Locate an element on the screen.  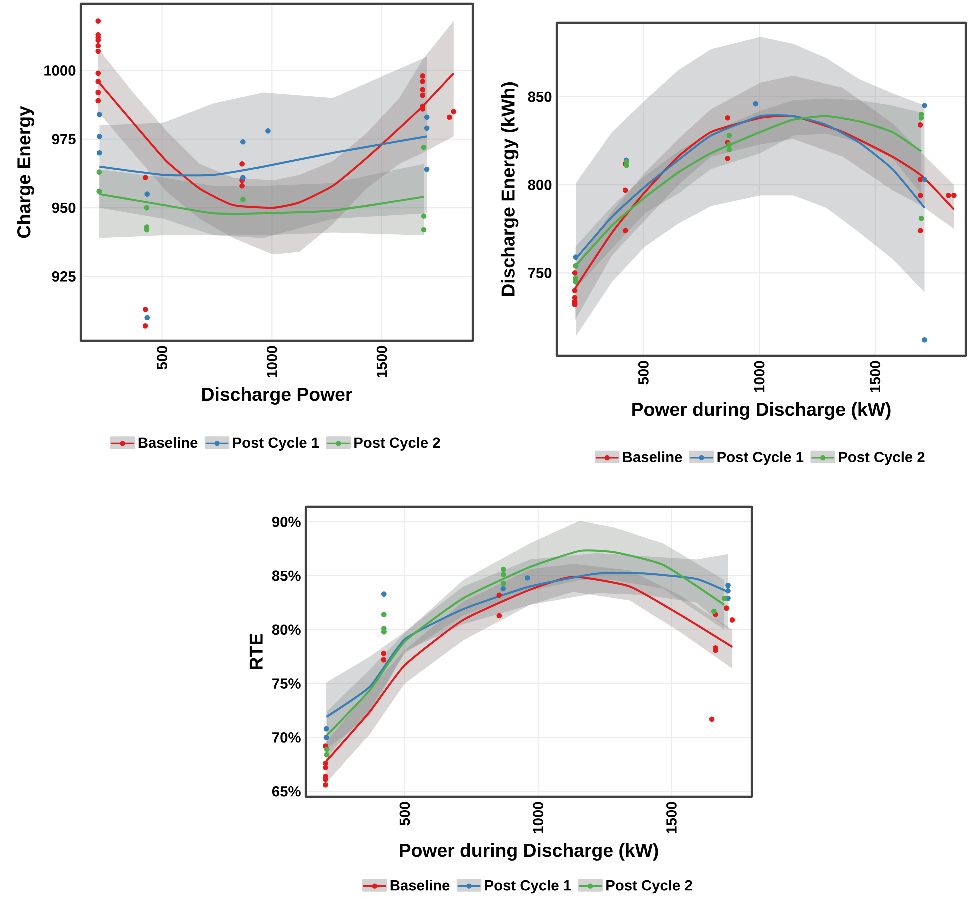
y-tick-label: 65% is located at coordinates (286, 791).